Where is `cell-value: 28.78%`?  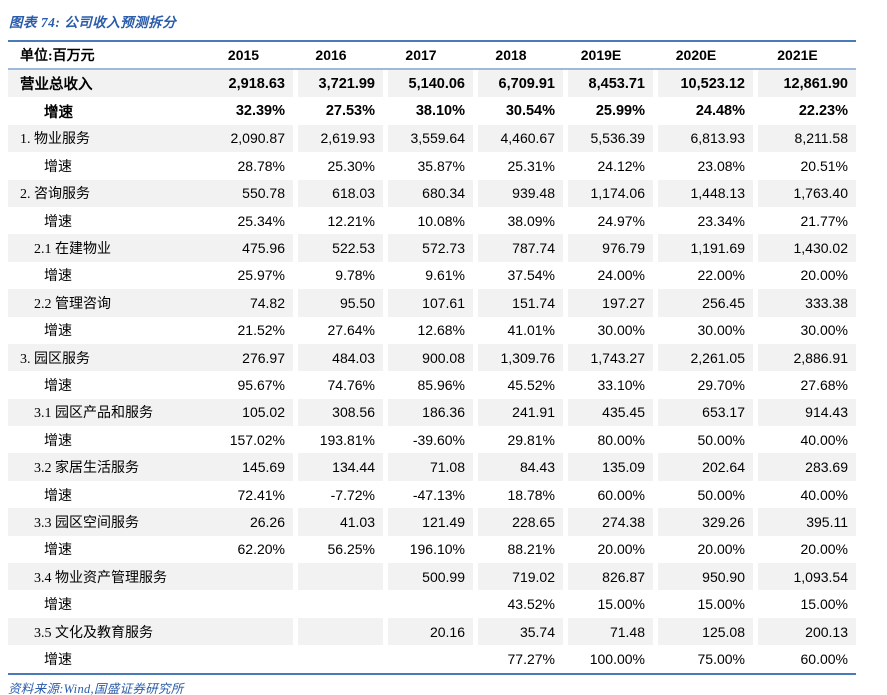 cell-value: 28.78% is located at coordinates (261, 165).